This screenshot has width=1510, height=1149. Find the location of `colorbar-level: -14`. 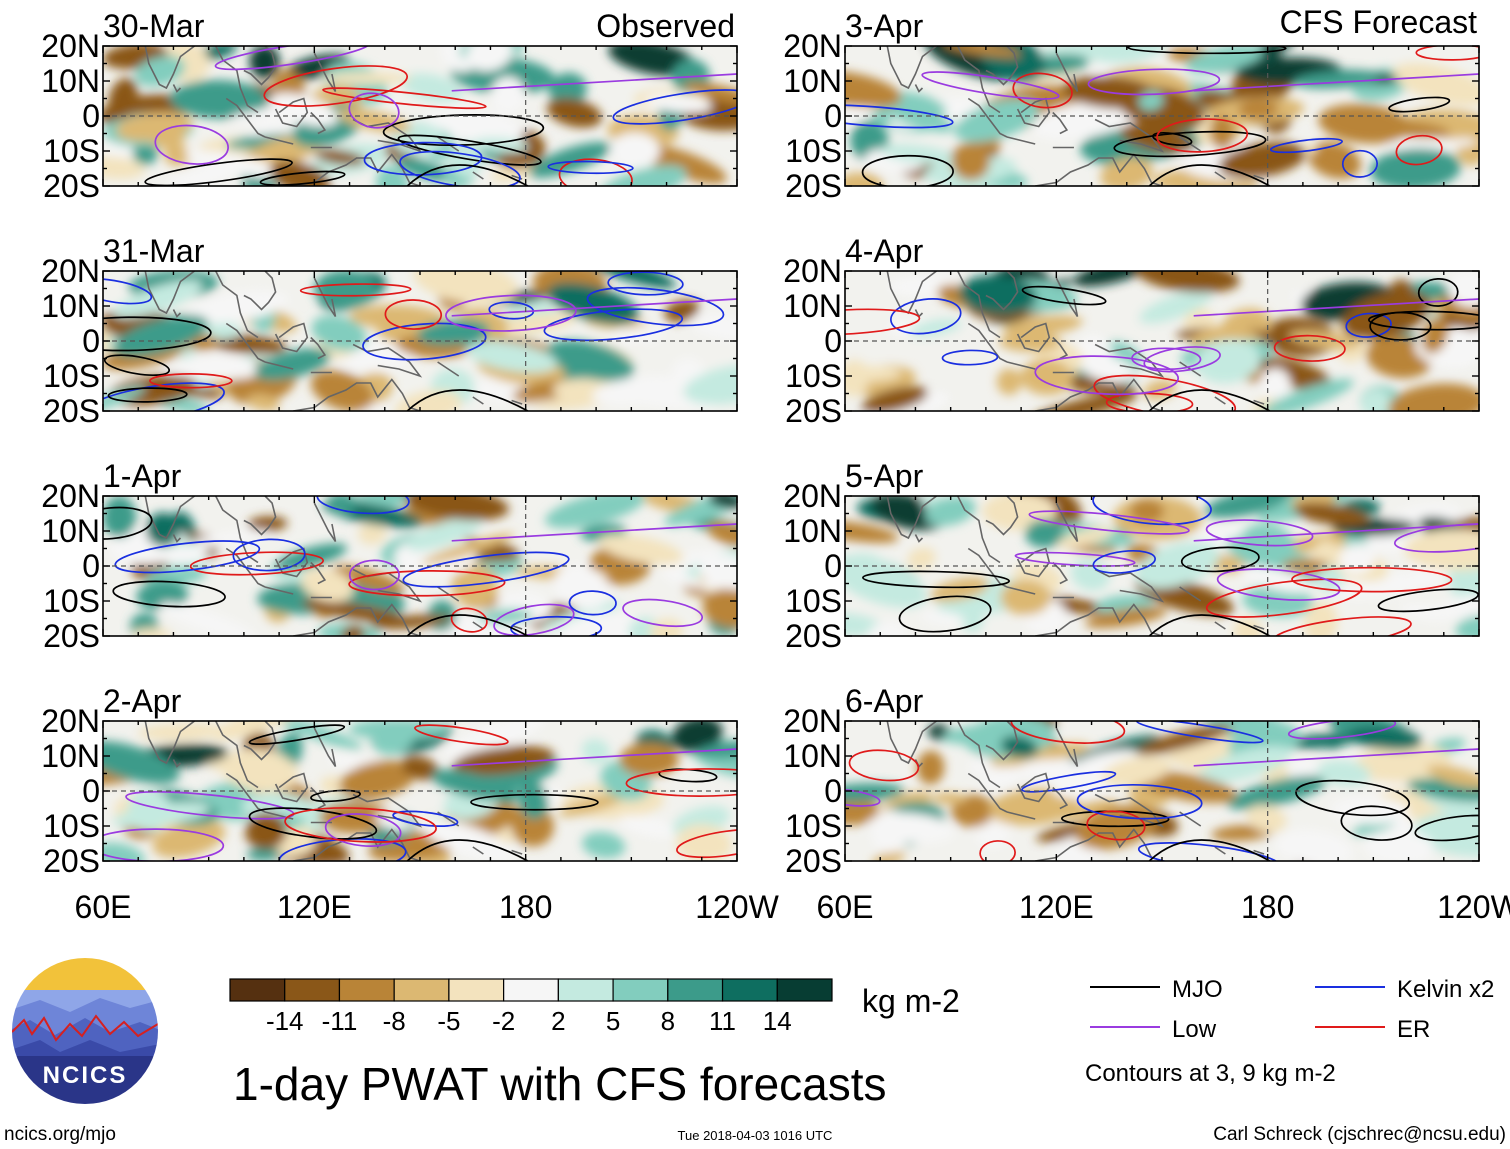

colorbar-level: -14 is located at coordinates (285, 1021).